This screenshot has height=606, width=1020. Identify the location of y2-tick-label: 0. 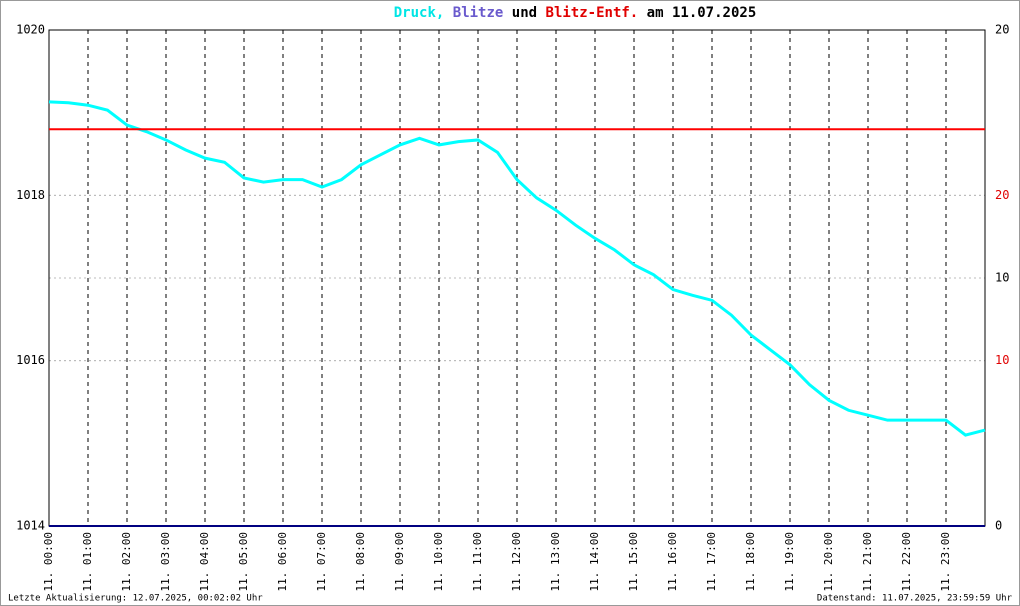
(998, 526).